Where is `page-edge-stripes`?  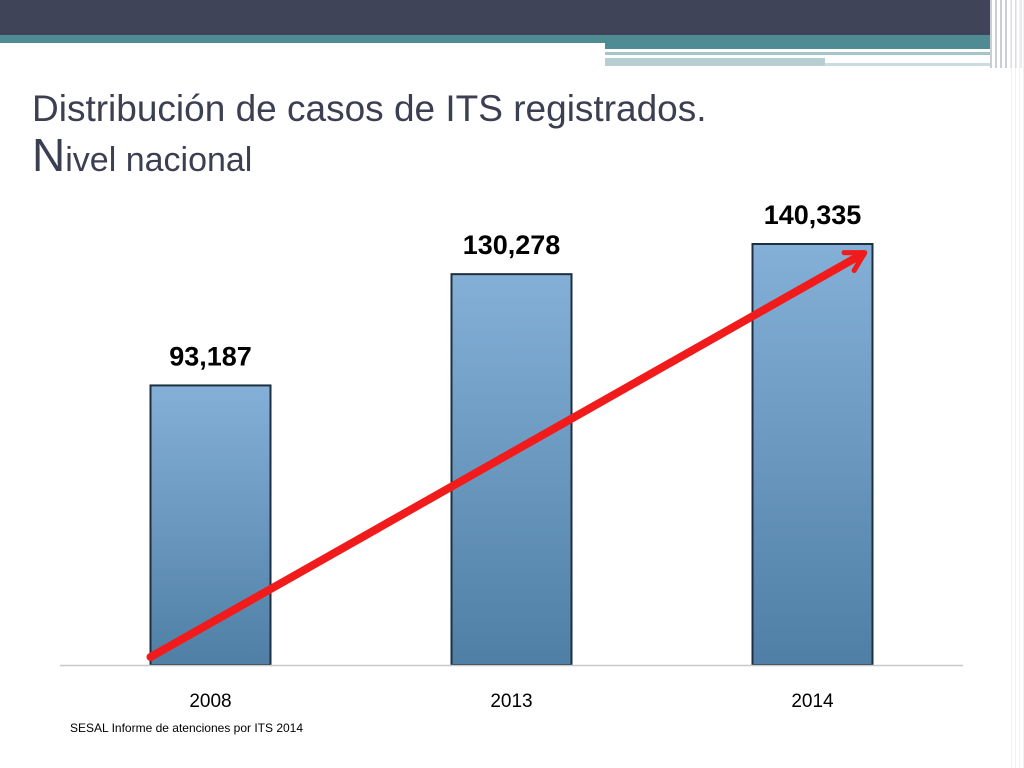 page-edge-stripes is located at coordinates (1016, 384).